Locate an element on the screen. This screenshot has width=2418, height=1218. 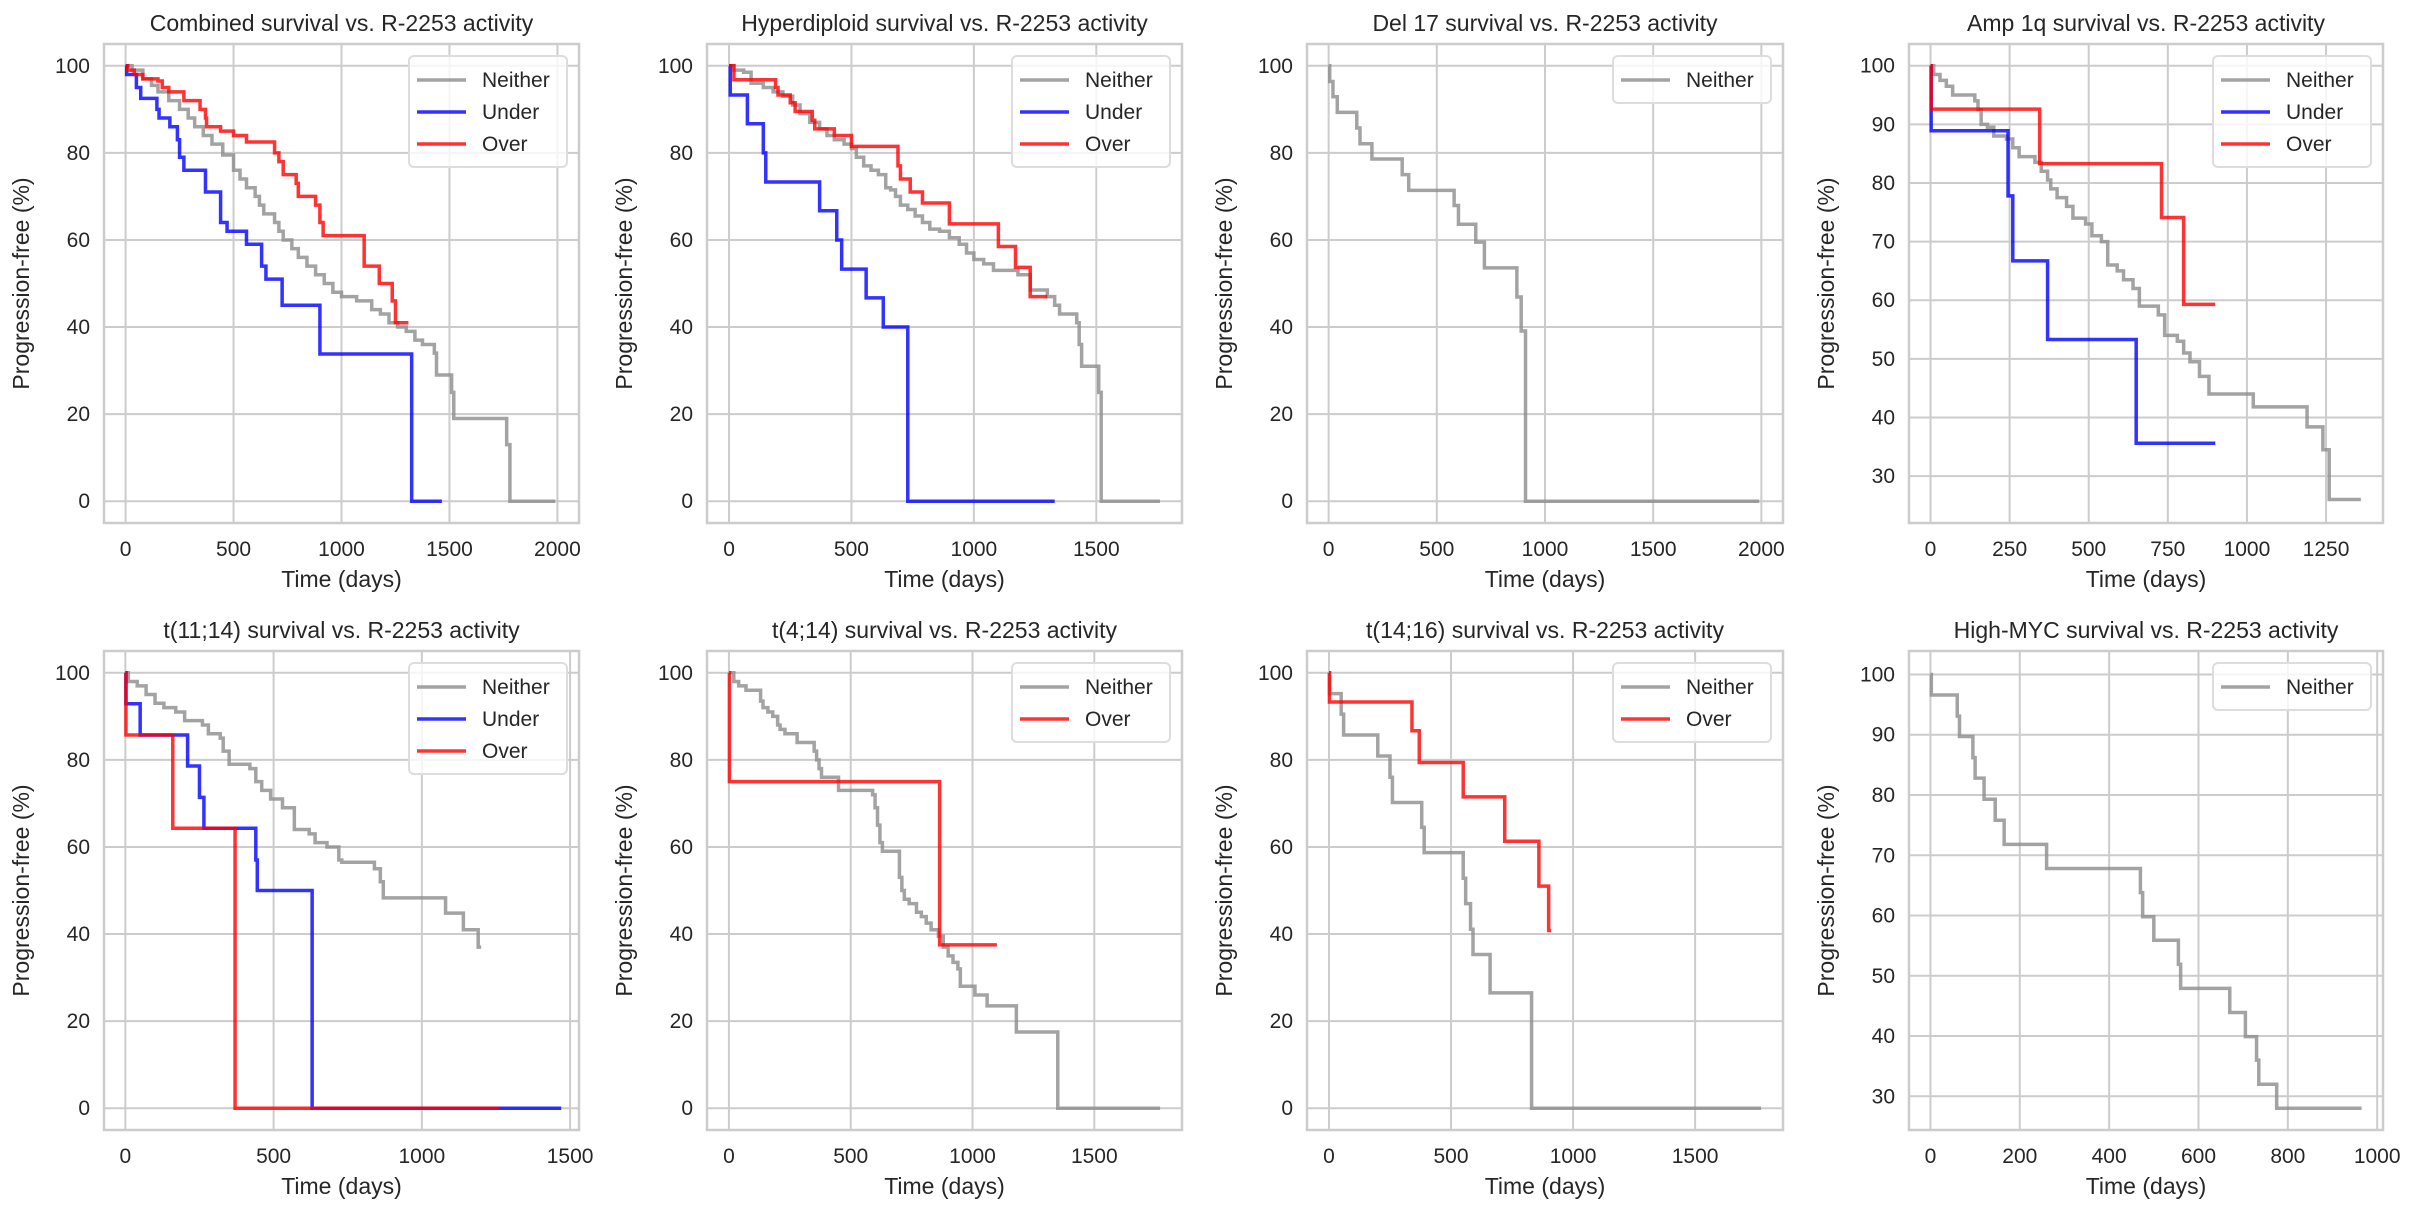
y-tick-label: 90 is located at coordinates (1883, 124).